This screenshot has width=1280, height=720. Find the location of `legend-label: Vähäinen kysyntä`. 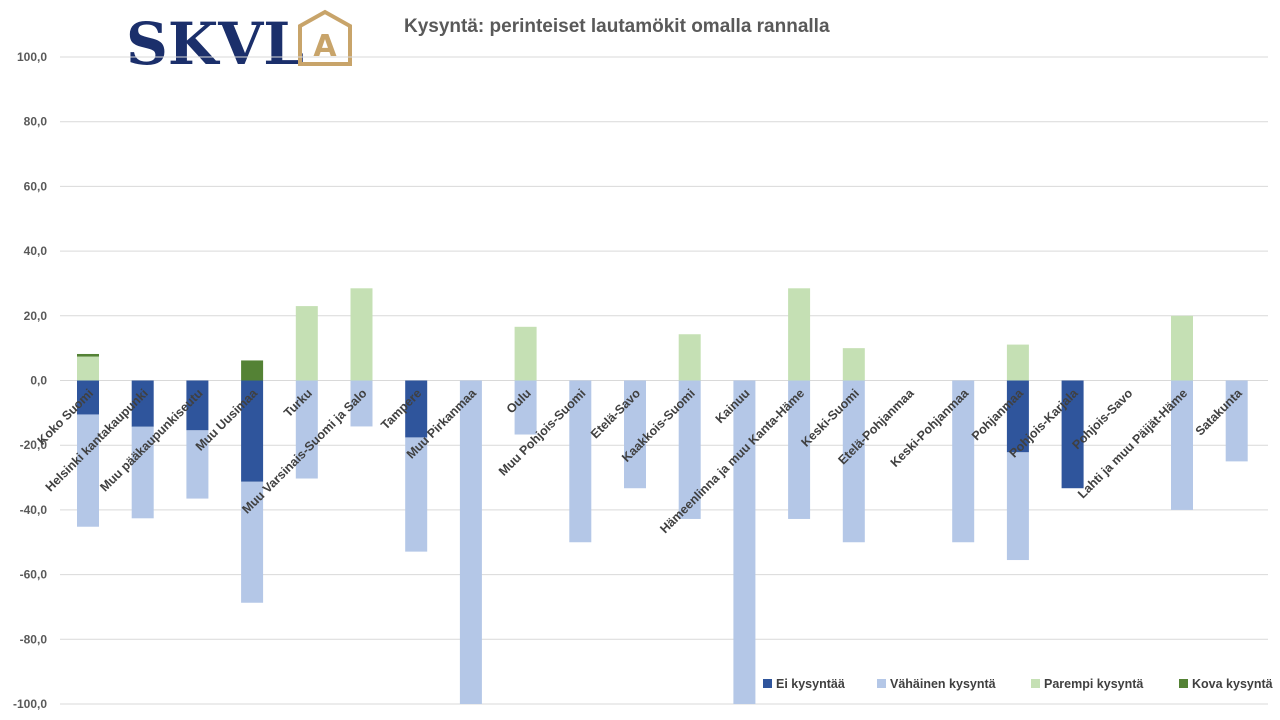

legend-label: Vähäinen kysyntä is located at coordinates (943, 684).